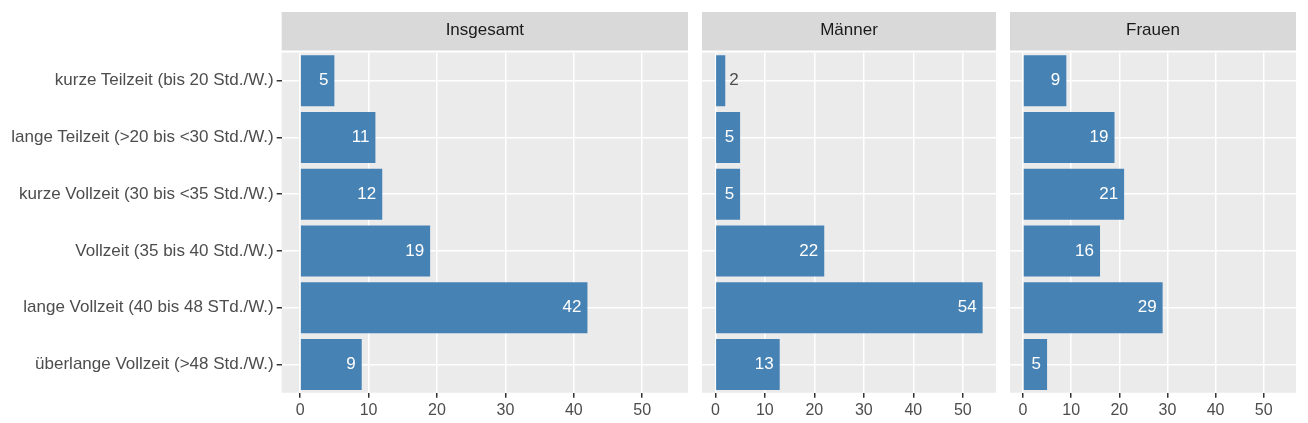 The image size is (1308, 423). What do you see at coordinates (764, 364) in the screenshot?
I see `data-label: 13` at bounding box center [764, 364].